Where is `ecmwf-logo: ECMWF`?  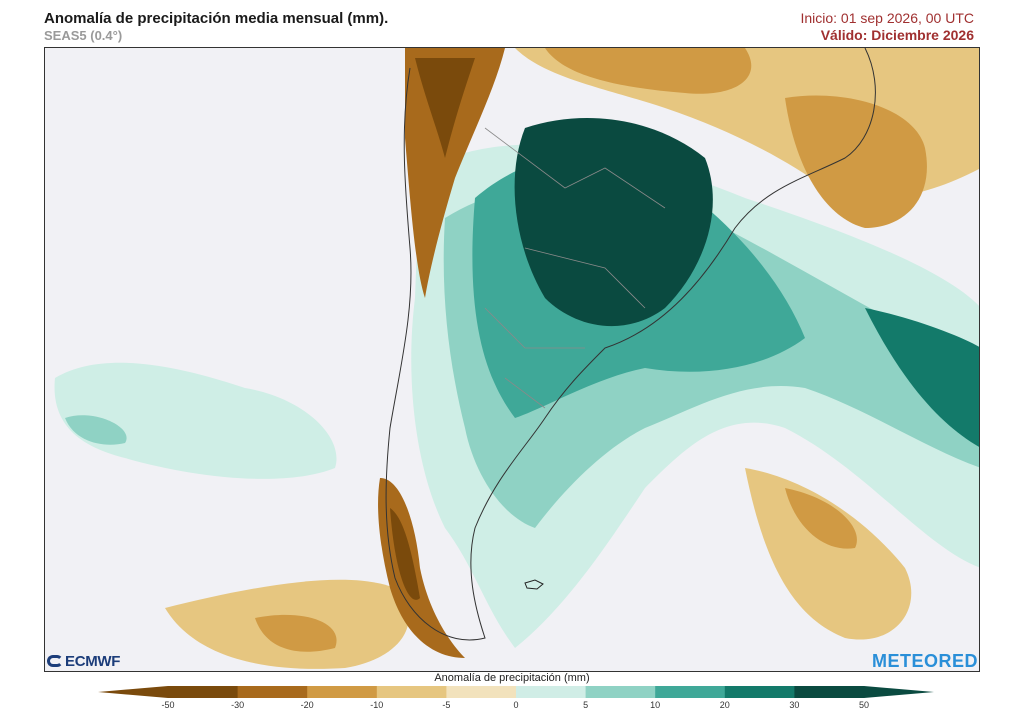 ecmwf-logo: ECMWF is located at coordinates (83, 661).